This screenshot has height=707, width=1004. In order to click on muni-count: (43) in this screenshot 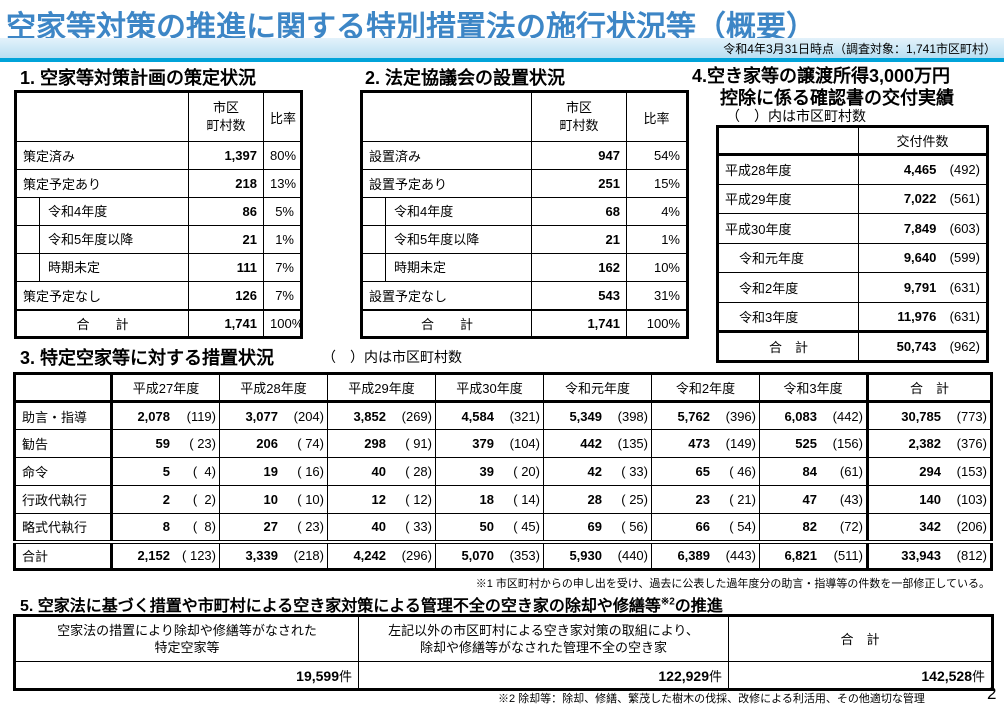, I will do `click(851, 499)`.